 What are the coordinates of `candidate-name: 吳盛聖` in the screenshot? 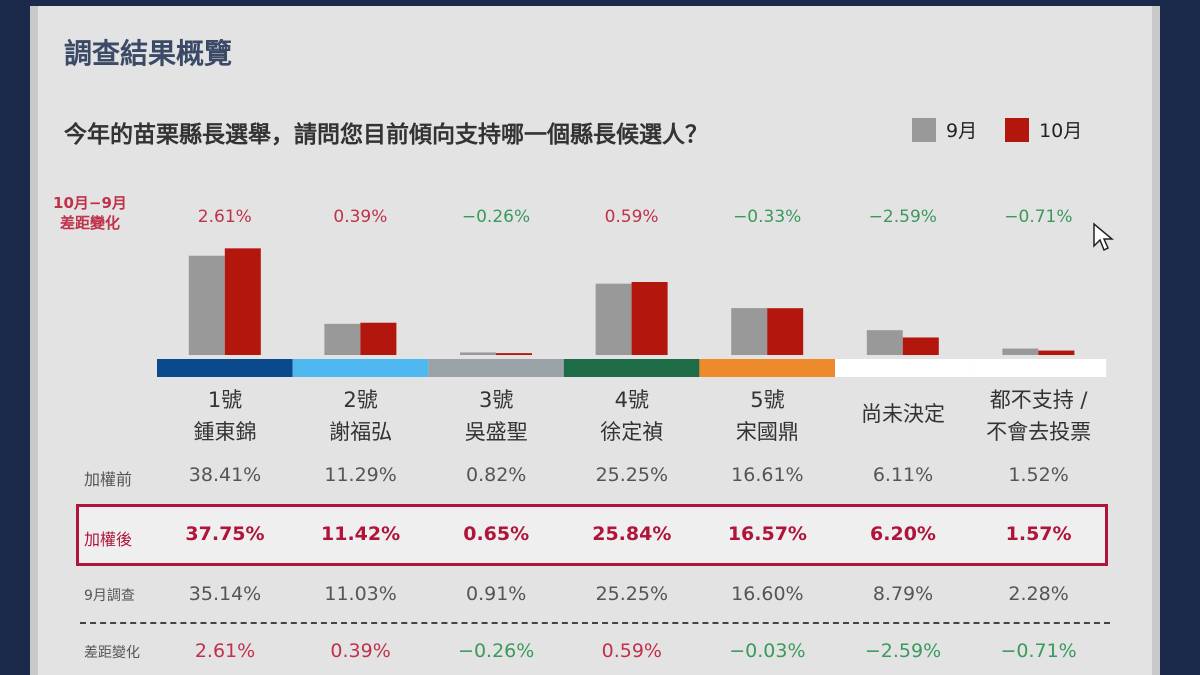 It's located at (496, 432).